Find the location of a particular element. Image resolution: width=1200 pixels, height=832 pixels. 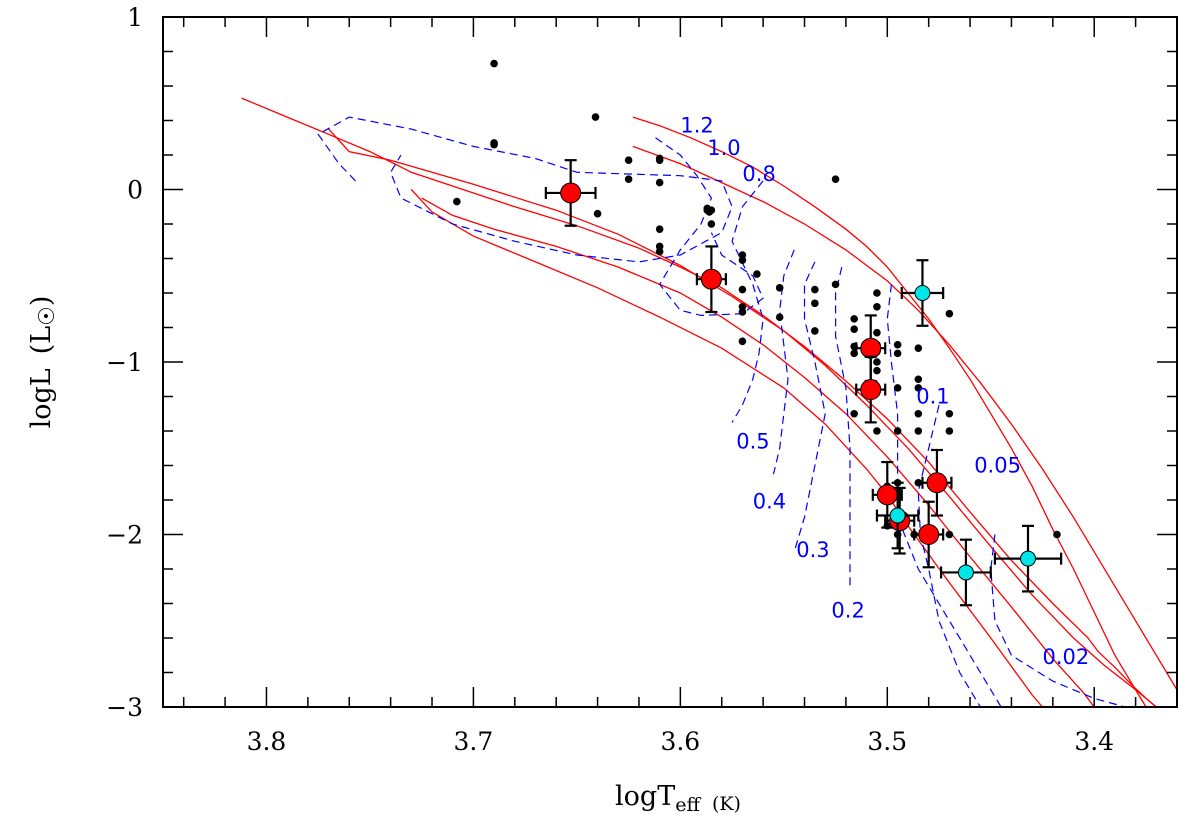

mass-label: 1.0 is located at coordinates (723, 148).